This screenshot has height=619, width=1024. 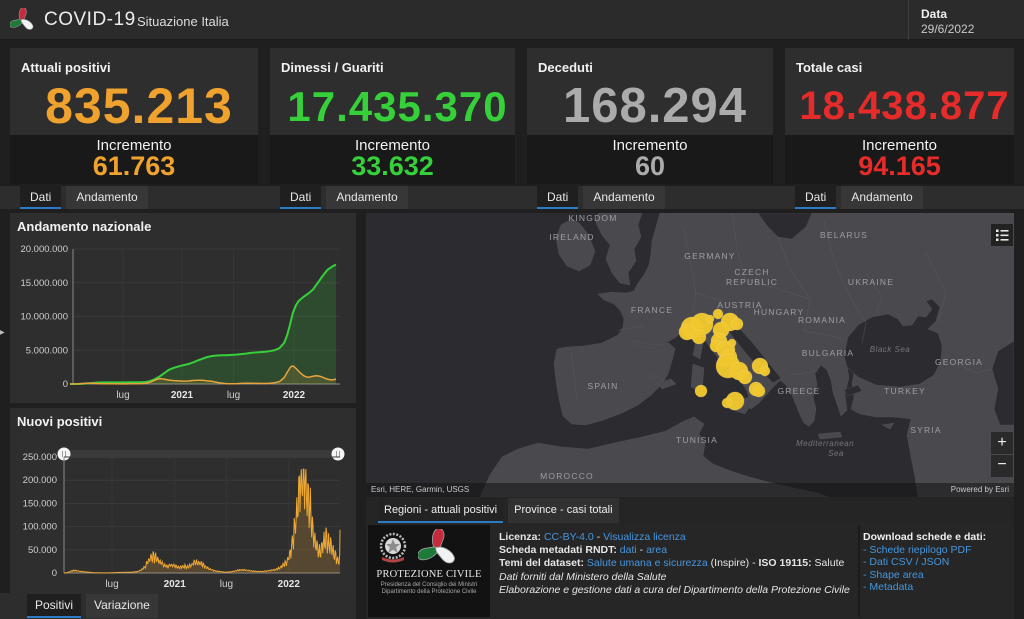 I want to click on svg-text: 20.000.000, so click(x=44, y=249).